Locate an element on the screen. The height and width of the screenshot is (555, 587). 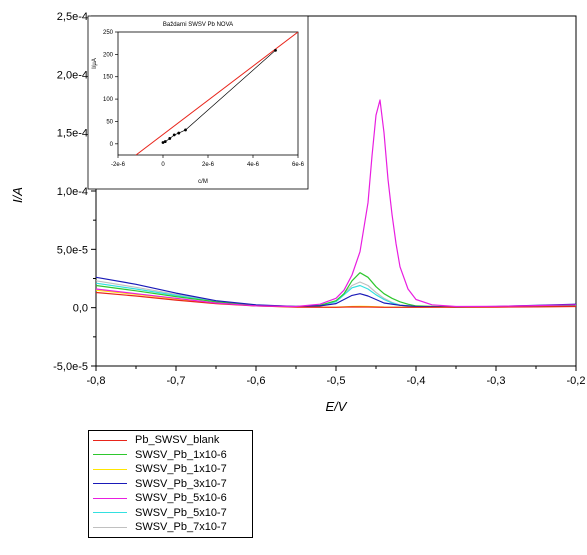
legend-item: SWSV_Pb_5x10-7 is located at coordinates (170, 513).